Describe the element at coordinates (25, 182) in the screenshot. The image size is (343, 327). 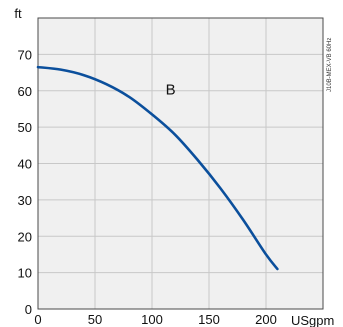
I see `y-tick-labels: 0 10 20 30 40 50 60 70` at that location.